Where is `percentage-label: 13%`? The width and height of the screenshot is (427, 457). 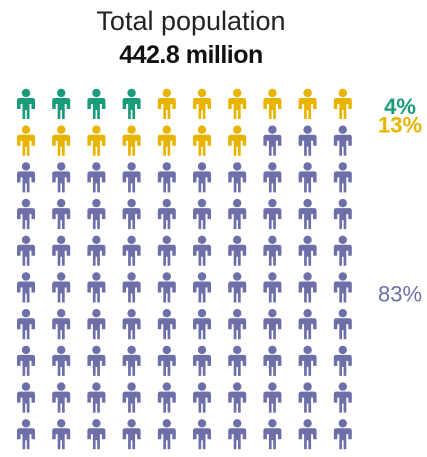 percentage-label: 13% is located at coordinates (400, 124).